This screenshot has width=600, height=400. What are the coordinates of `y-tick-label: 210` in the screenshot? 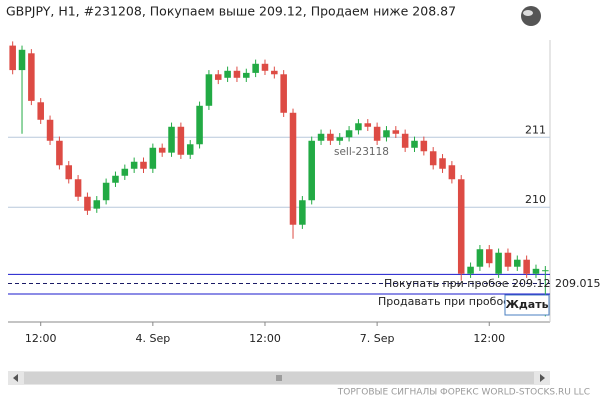 It's located at (535, 199).